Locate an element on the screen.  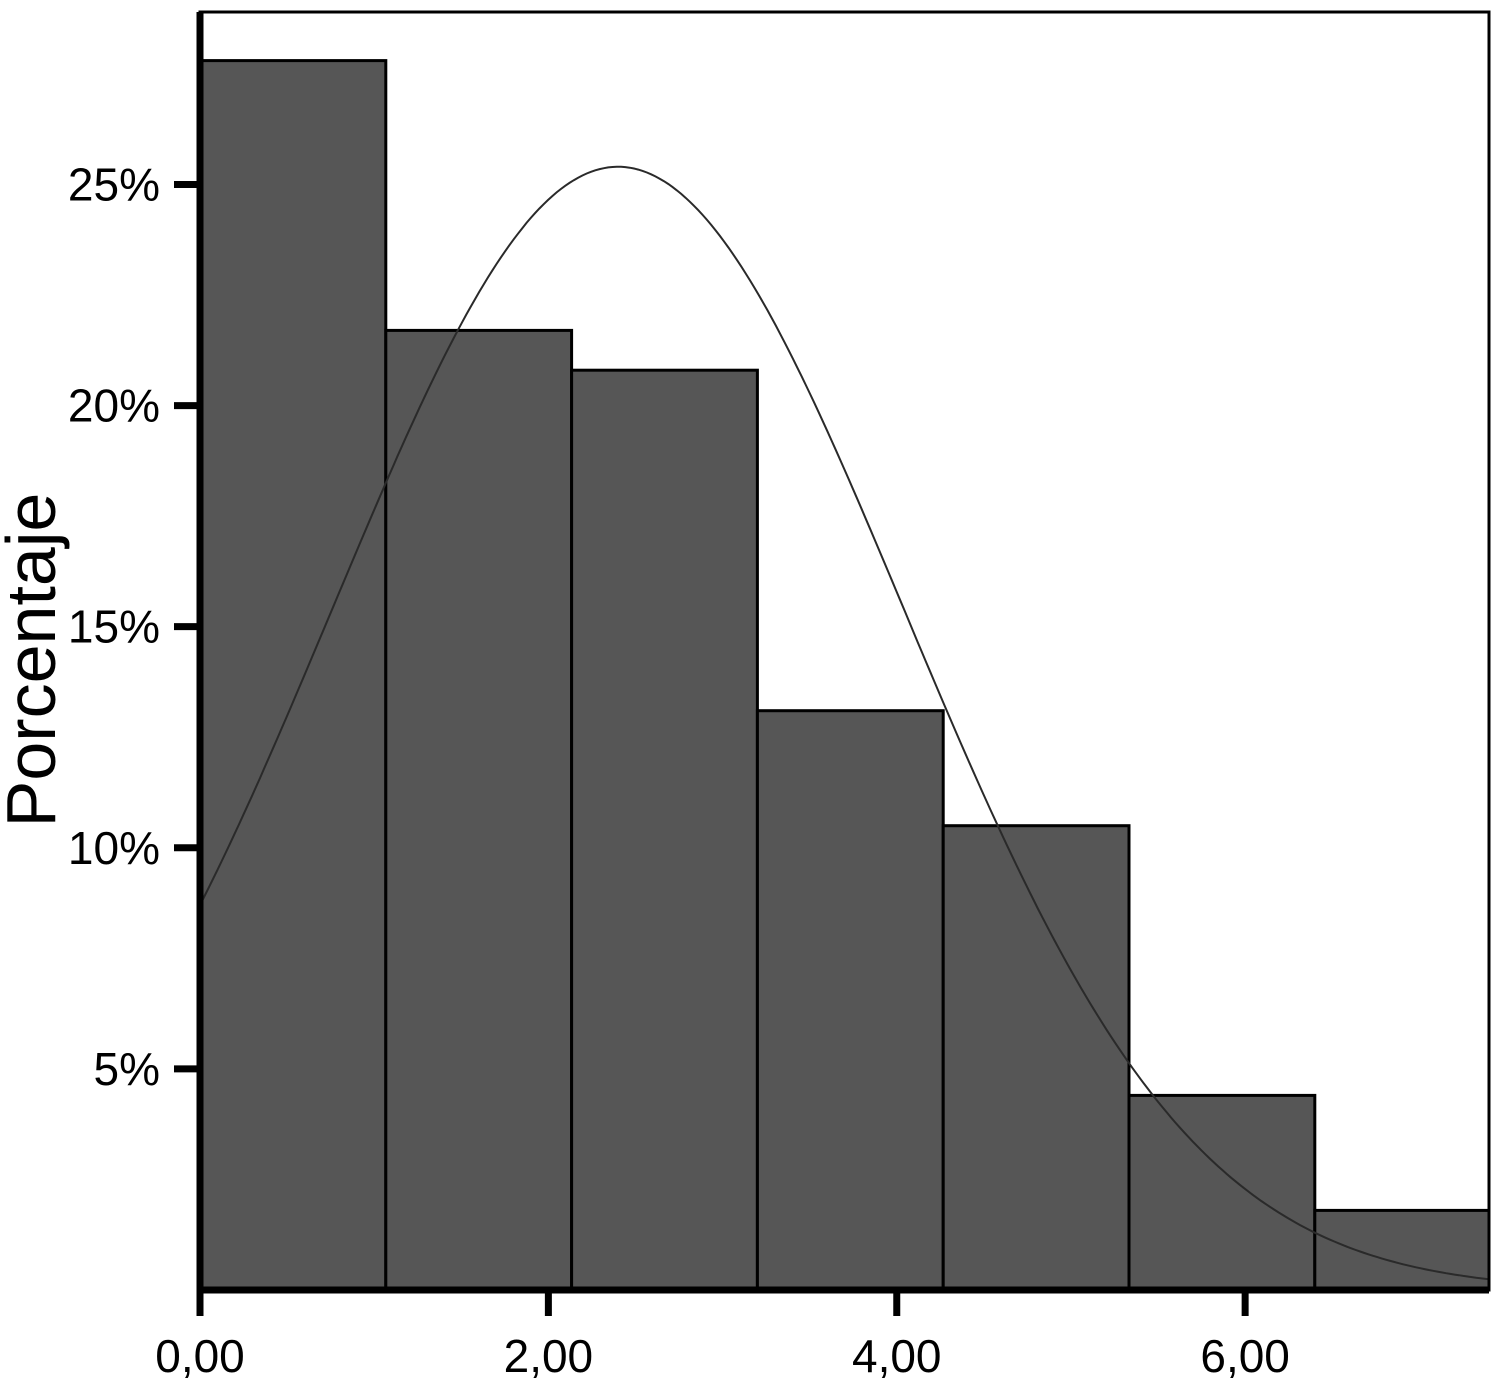
x-tick-label: 6,00 is located at coordinates (1245, 1354).